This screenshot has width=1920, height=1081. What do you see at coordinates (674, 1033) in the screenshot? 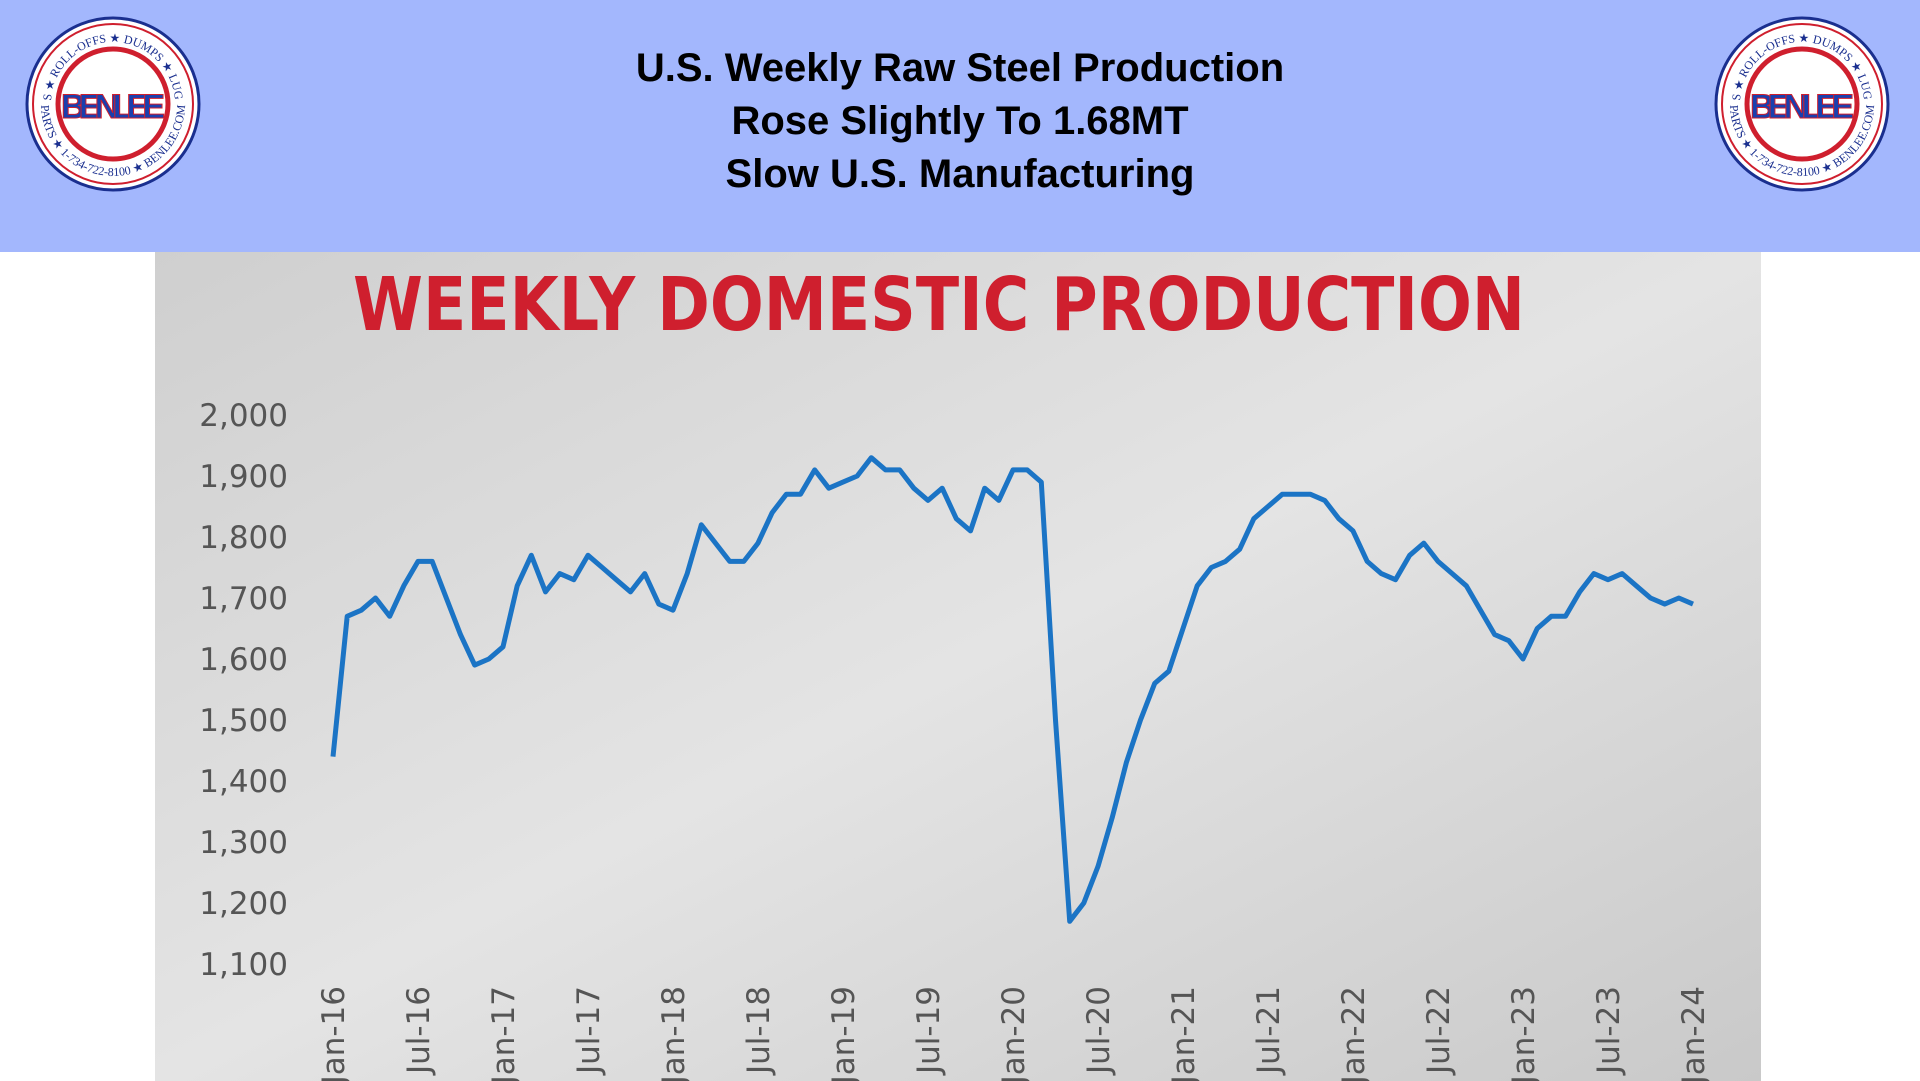
I see `x-tick-label: Jan-18` at bounding box center [674, 1033].